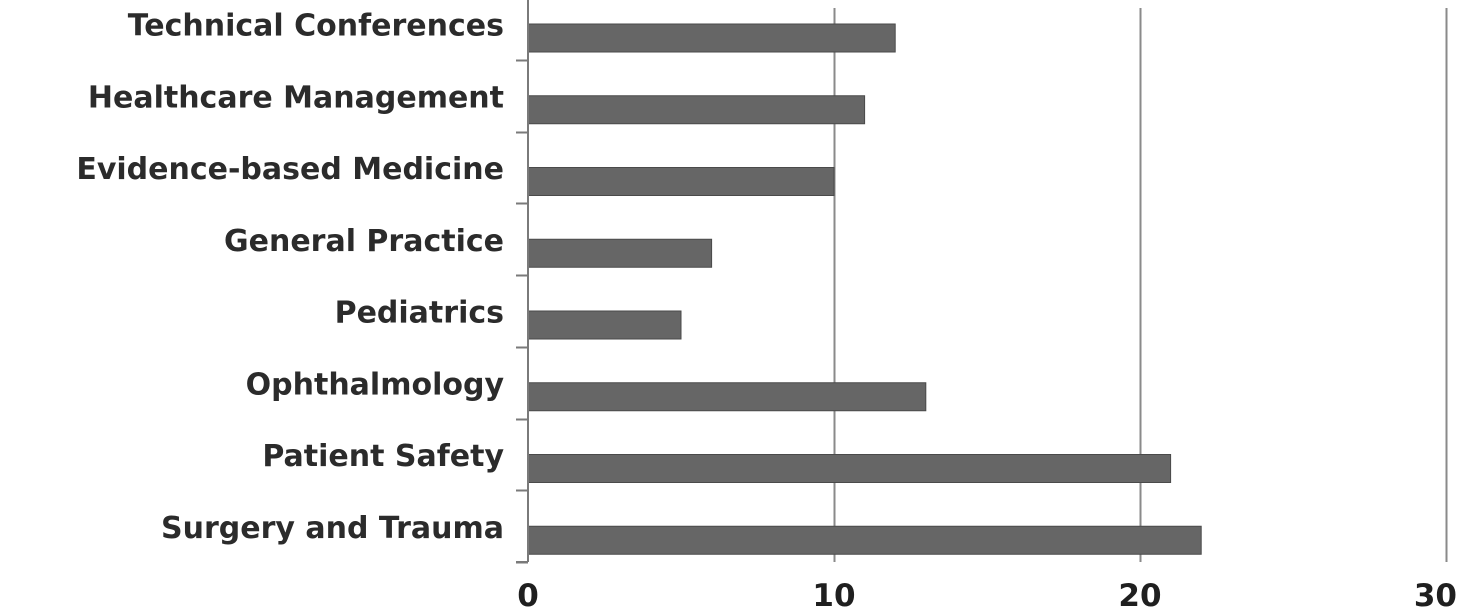 The width and height of the screenshot is (1458, 613). What do you see at coordinates (364, 241) in the screenshot?
I see `category-label: General Practice` at bounding box center [364, 241].